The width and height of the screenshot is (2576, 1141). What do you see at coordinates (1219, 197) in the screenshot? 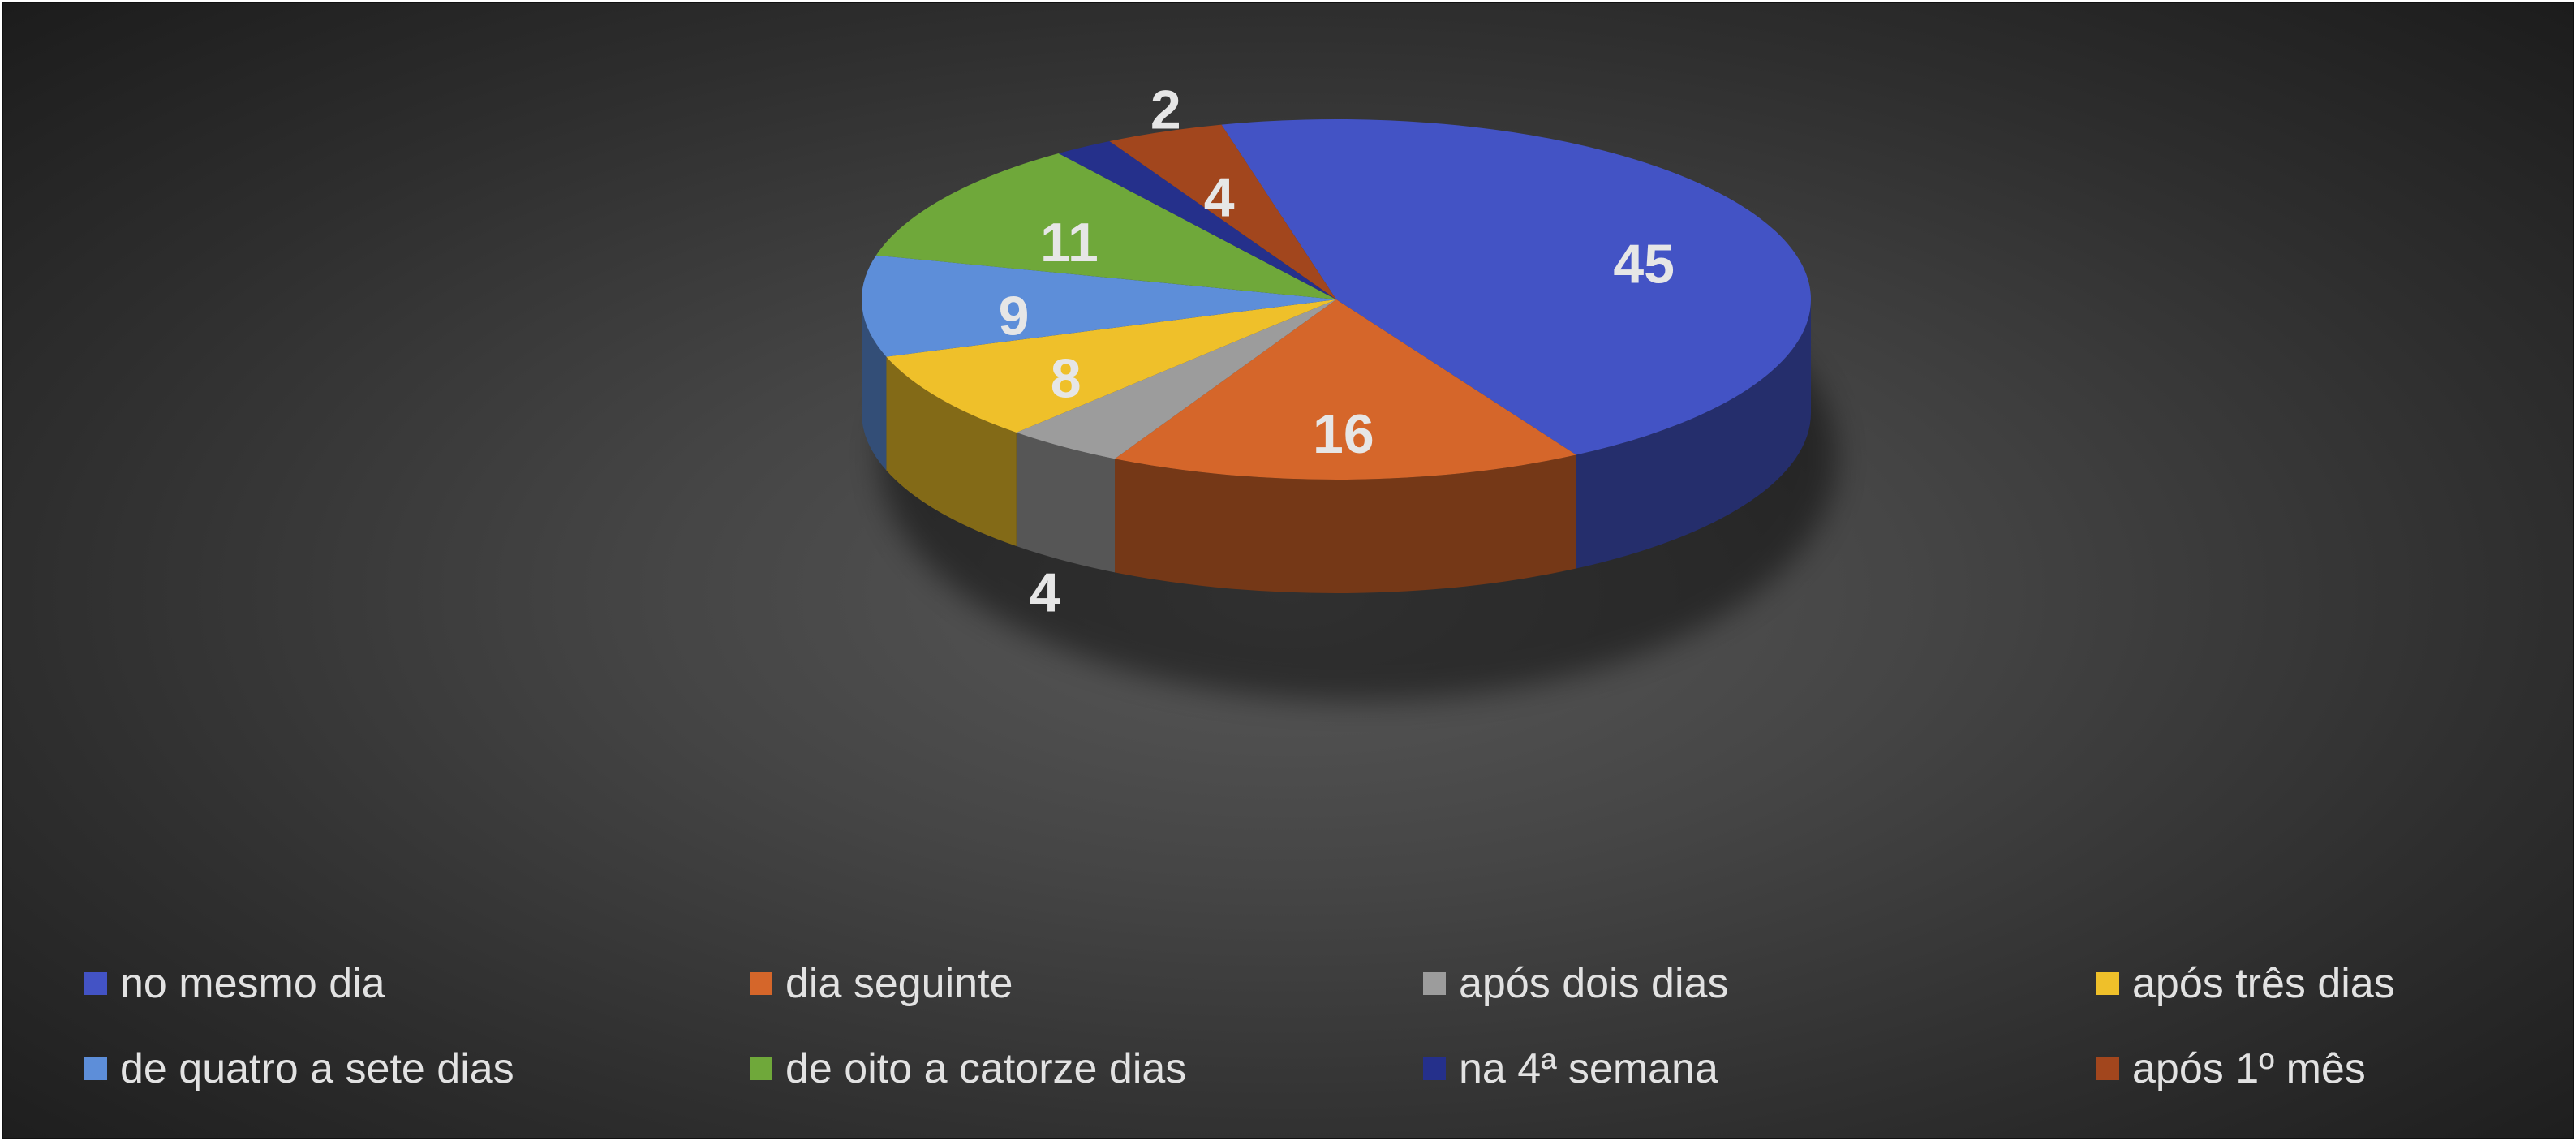
I see `data-label-apos-1-mes: 4` at bounding box center [1219, 197].